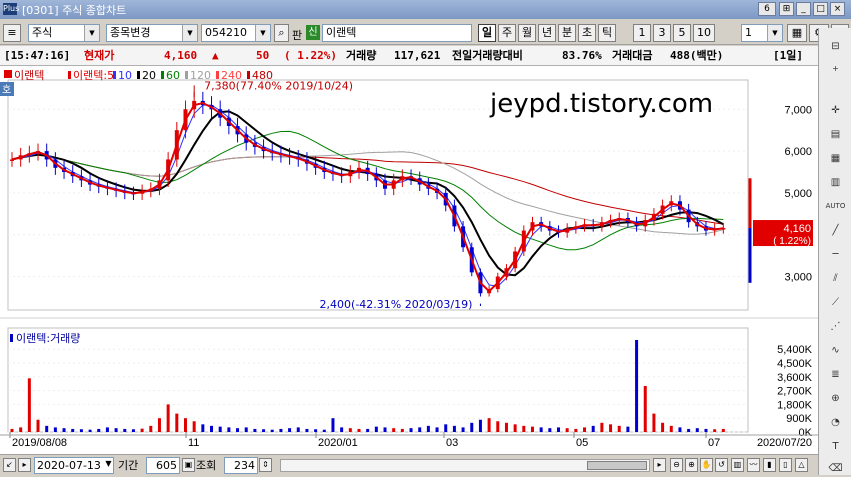  Describe the element at coordinates (706, 465) in the screenshot. I see `hand-icon: ✋` at that location.